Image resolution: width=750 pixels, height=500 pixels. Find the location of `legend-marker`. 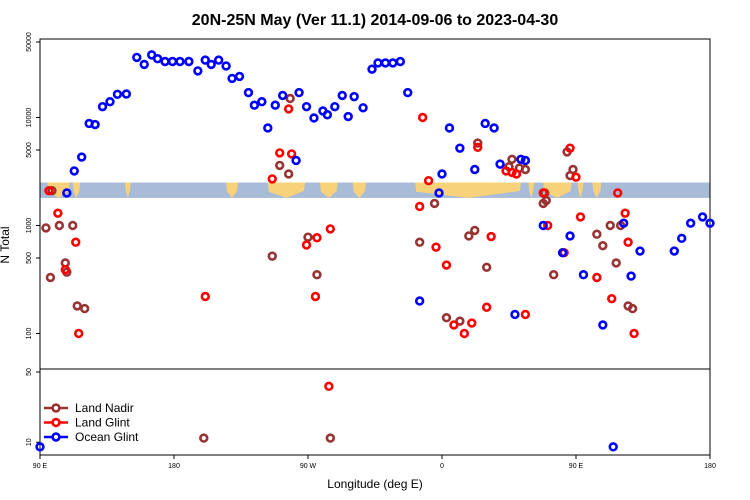

legend-marker is located at coordinates (56, 408).